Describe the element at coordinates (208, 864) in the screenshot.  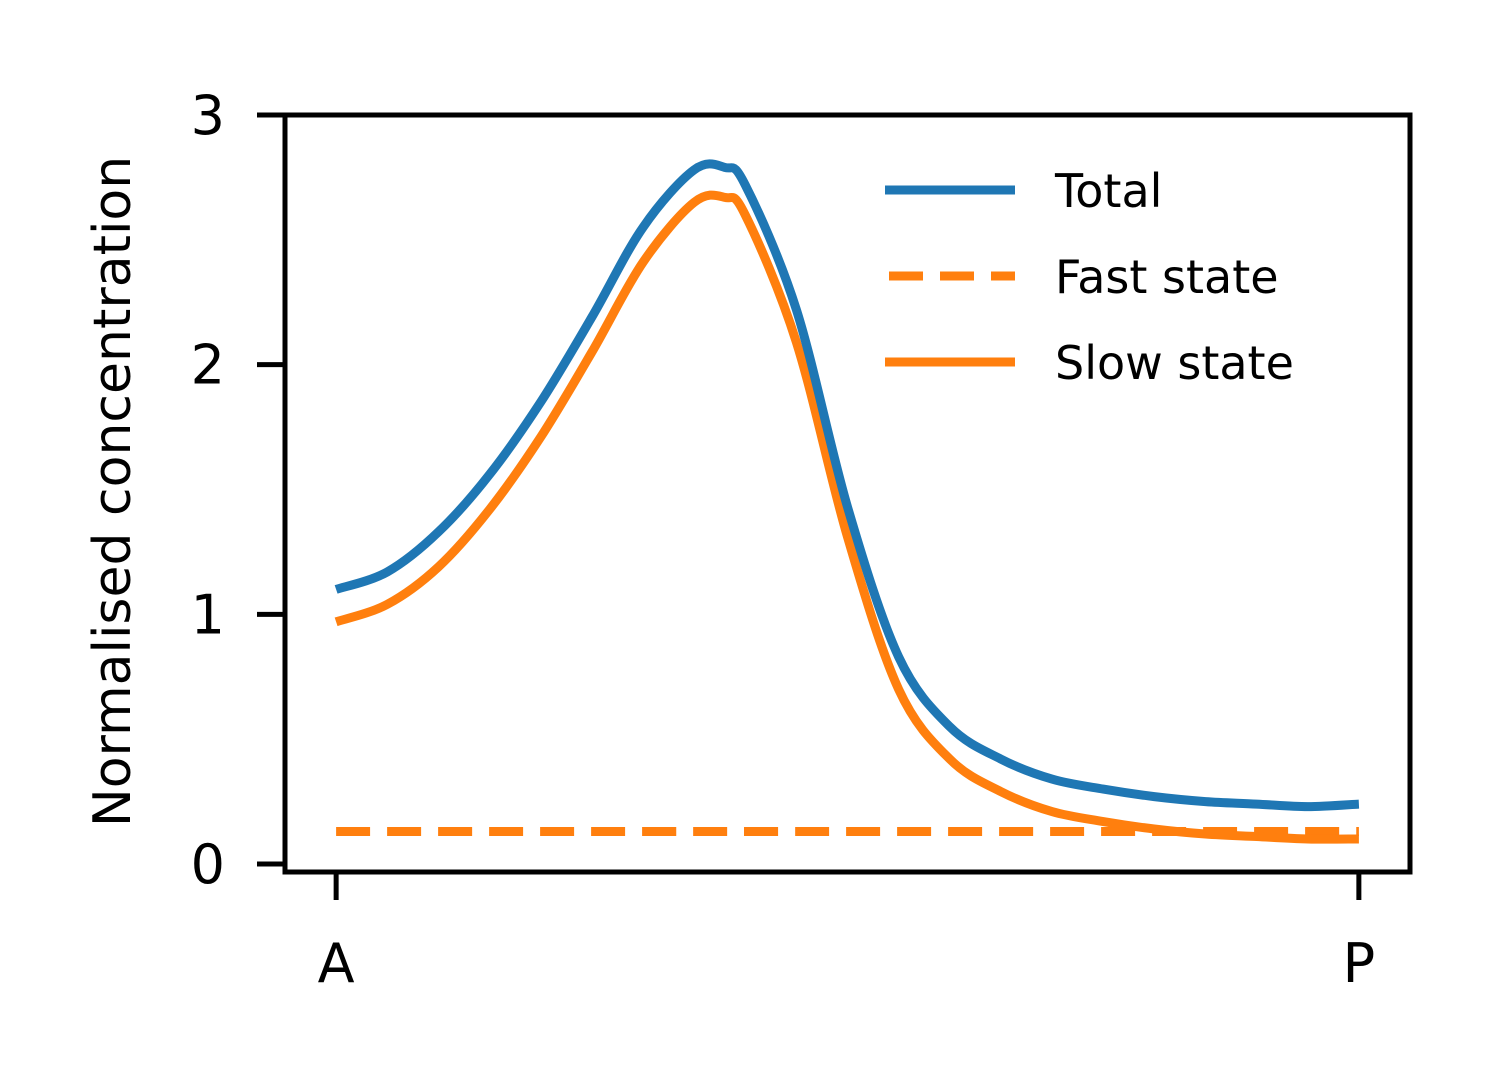
I see `y-tick-label: 0` at that location.